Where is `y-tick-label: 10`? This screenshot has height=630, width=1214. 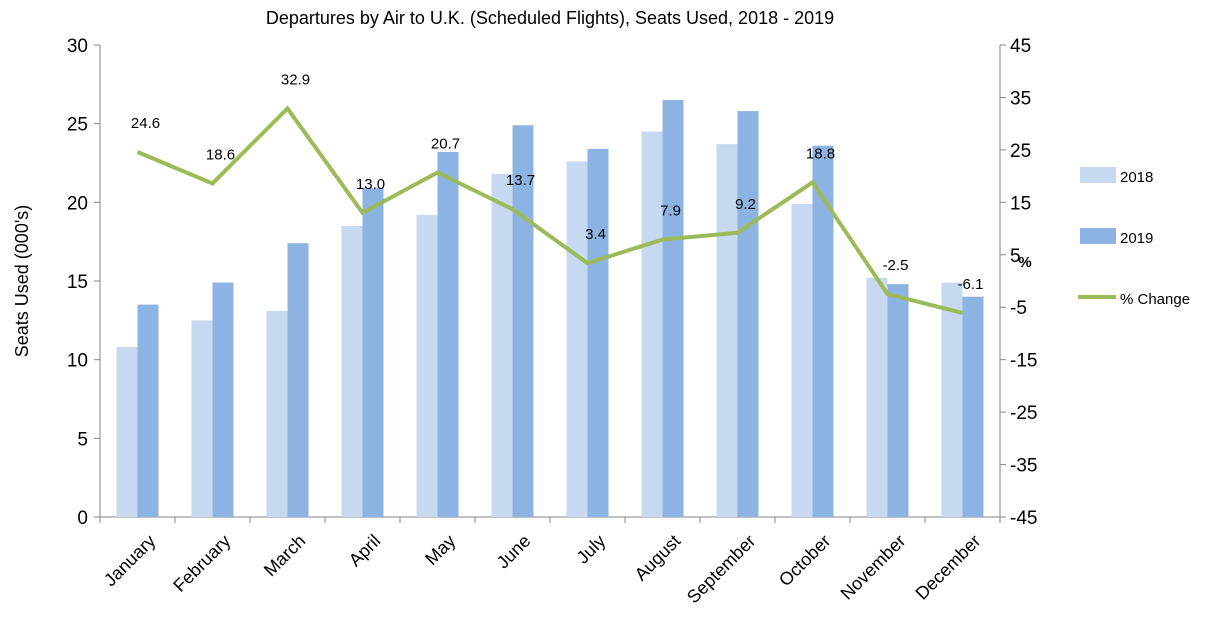 y-tick-label: 10 is located at coordinates (77, 361).